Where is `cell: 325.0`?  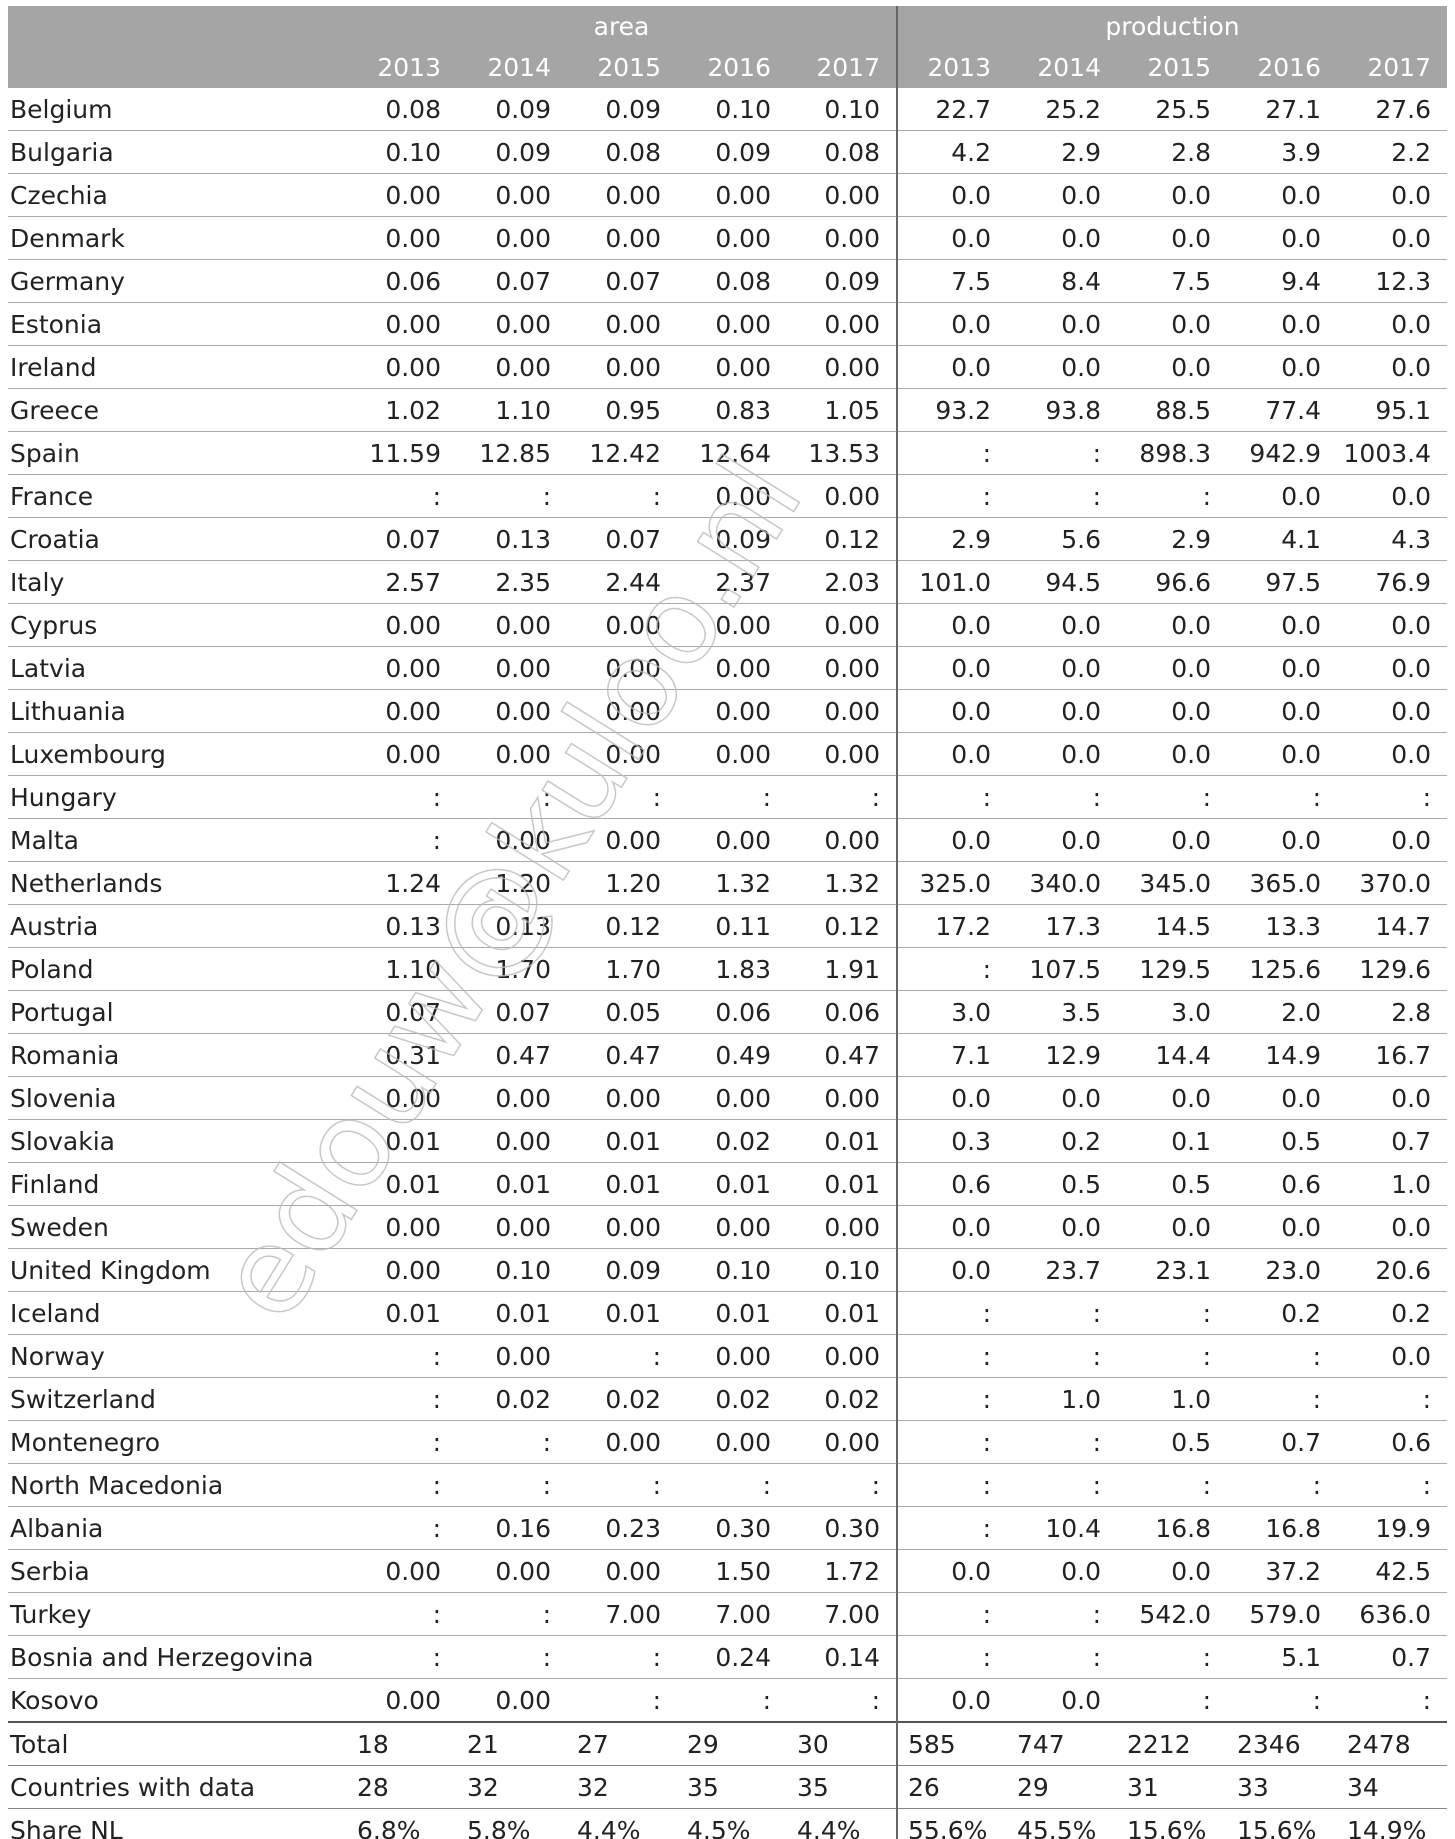 cell: 325.0 is located at coordinates (951, 883).